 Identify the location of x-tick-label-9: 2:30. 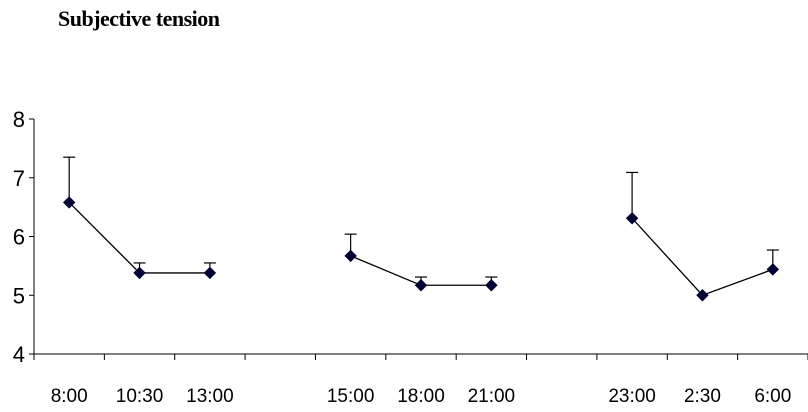
(702, 396).